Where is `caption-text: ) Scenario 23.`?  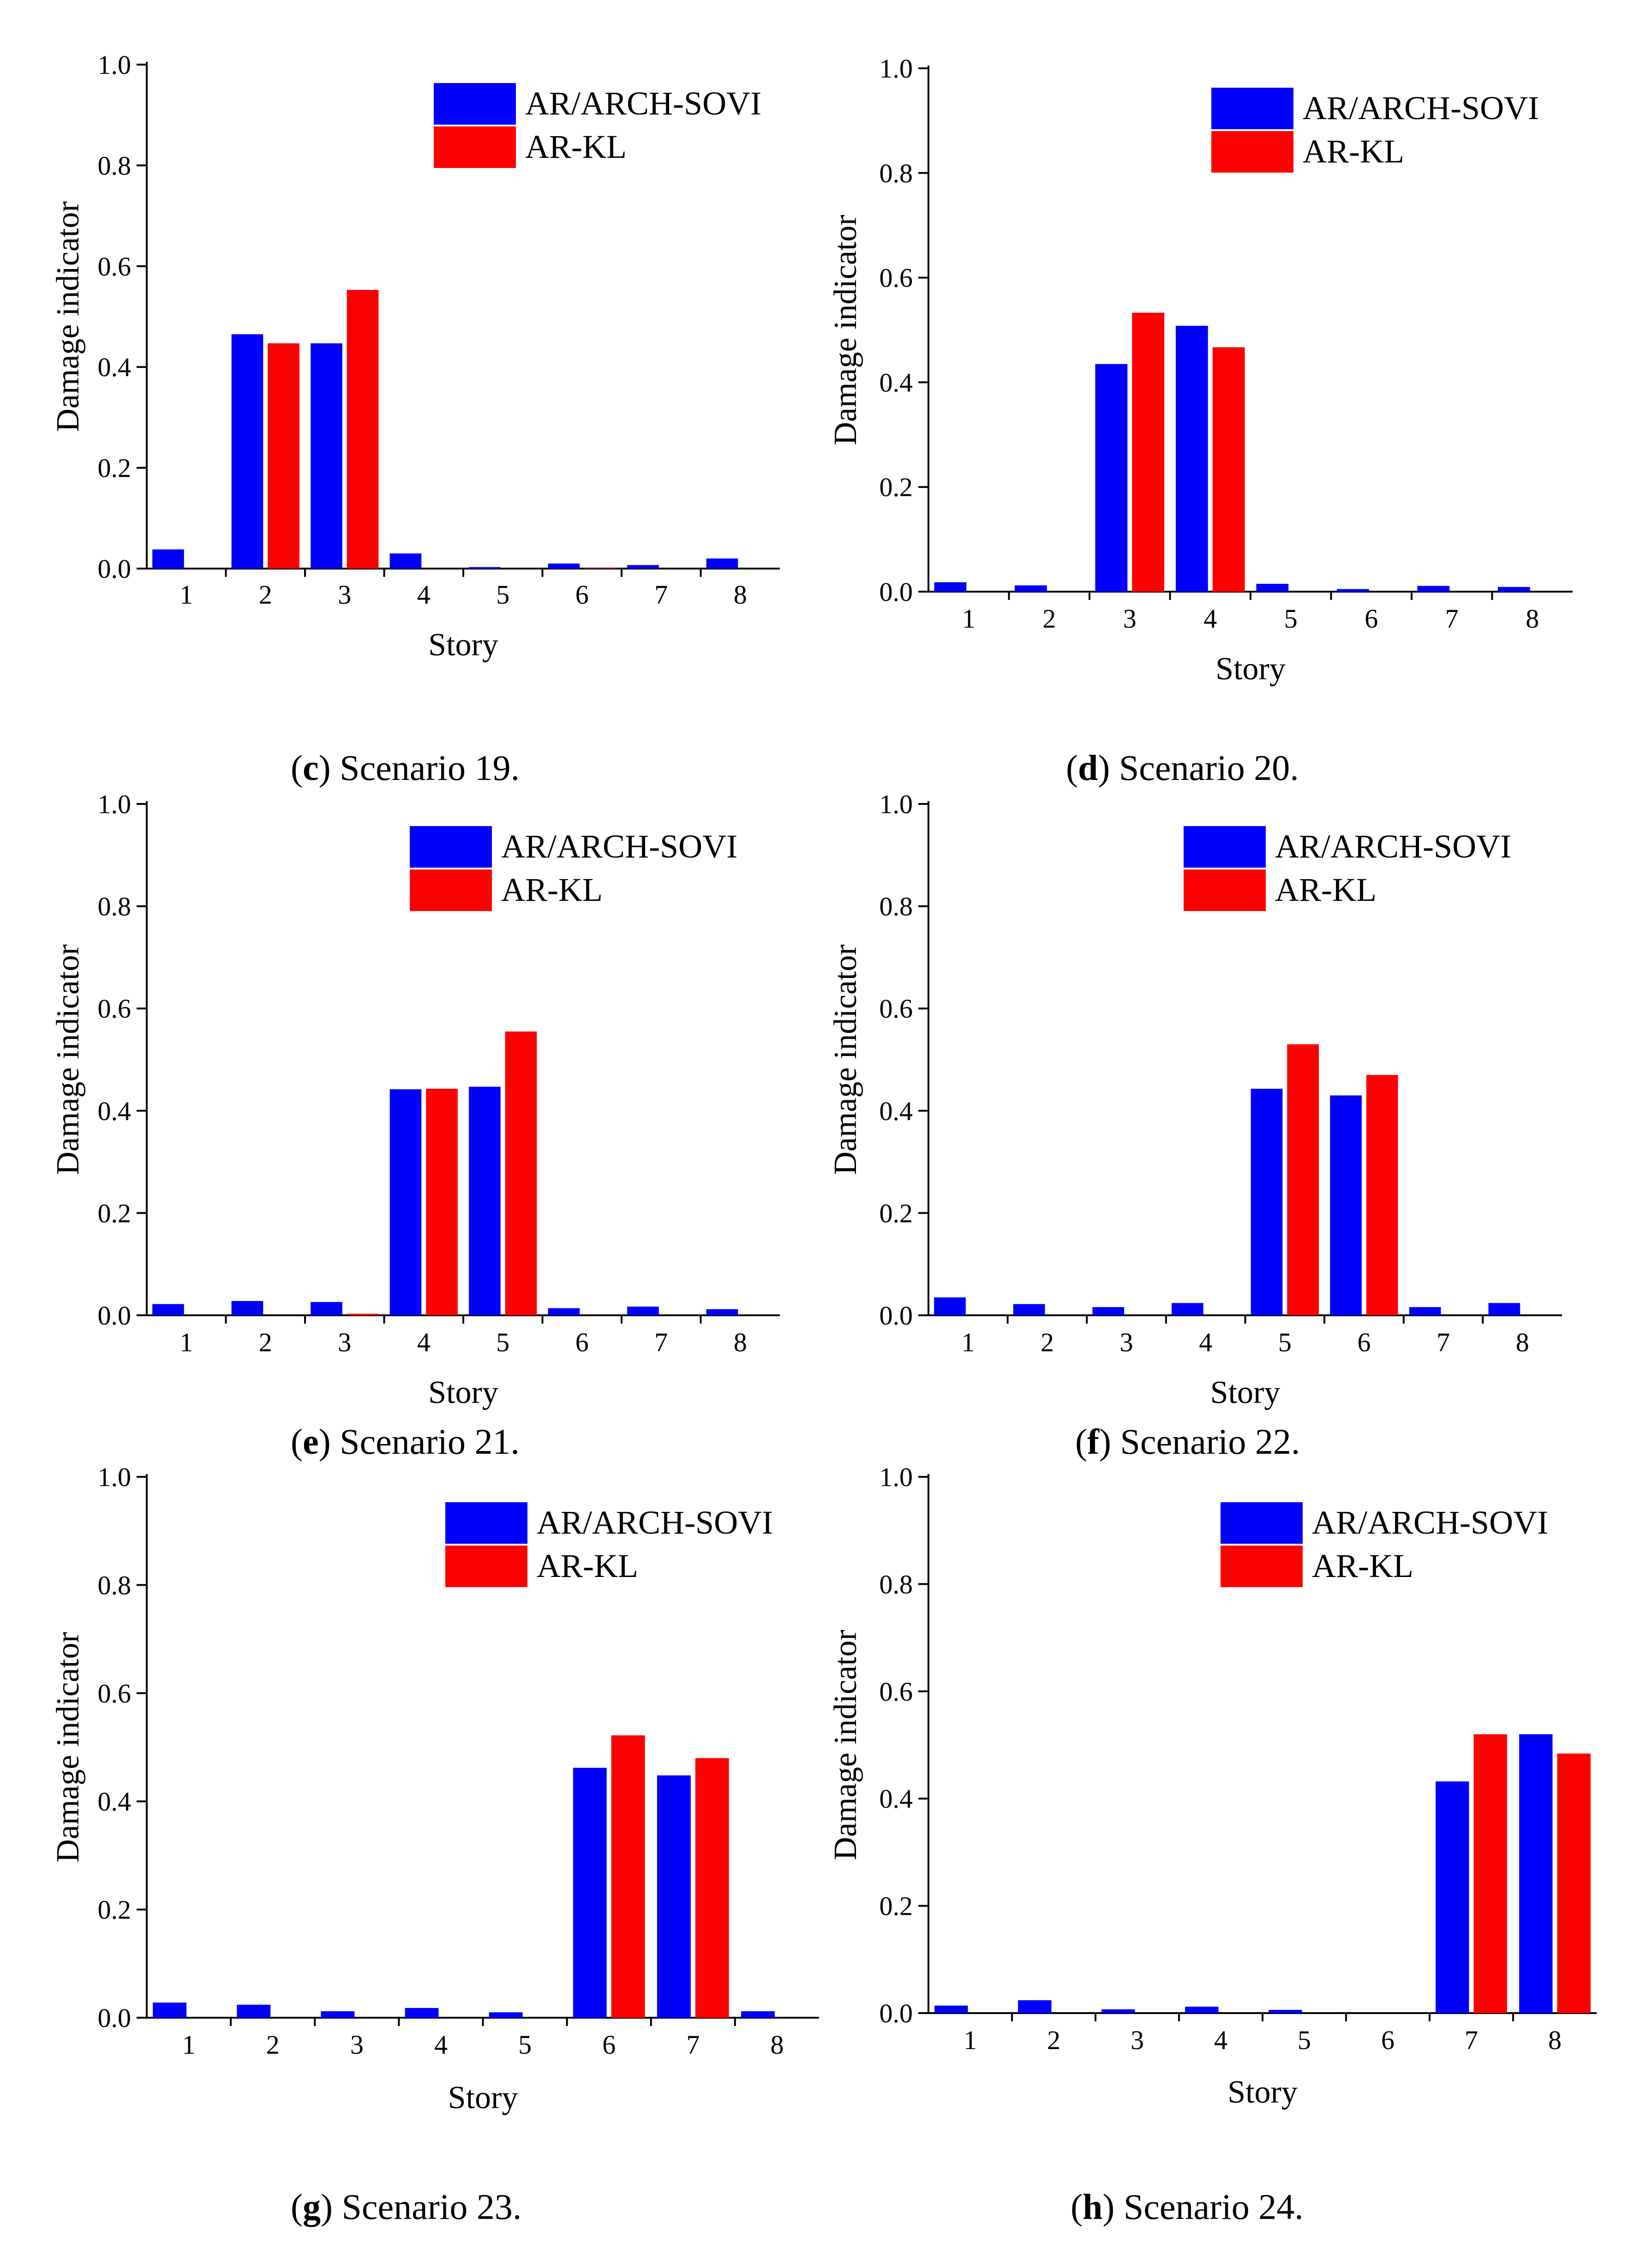
caption-text: ) Scenario 23. is located at coordinates (421, 2207).